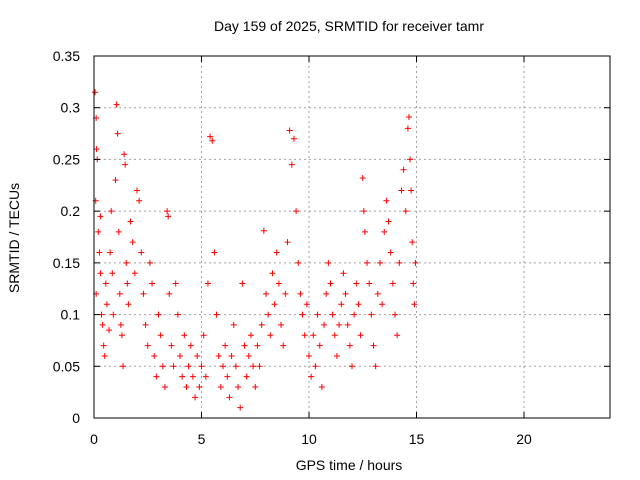 This screenshot has width=640, height=480. Describe the element at coordinates (71, 315) in the screenshot. I see `y-tick-label: 0.1` at that location.